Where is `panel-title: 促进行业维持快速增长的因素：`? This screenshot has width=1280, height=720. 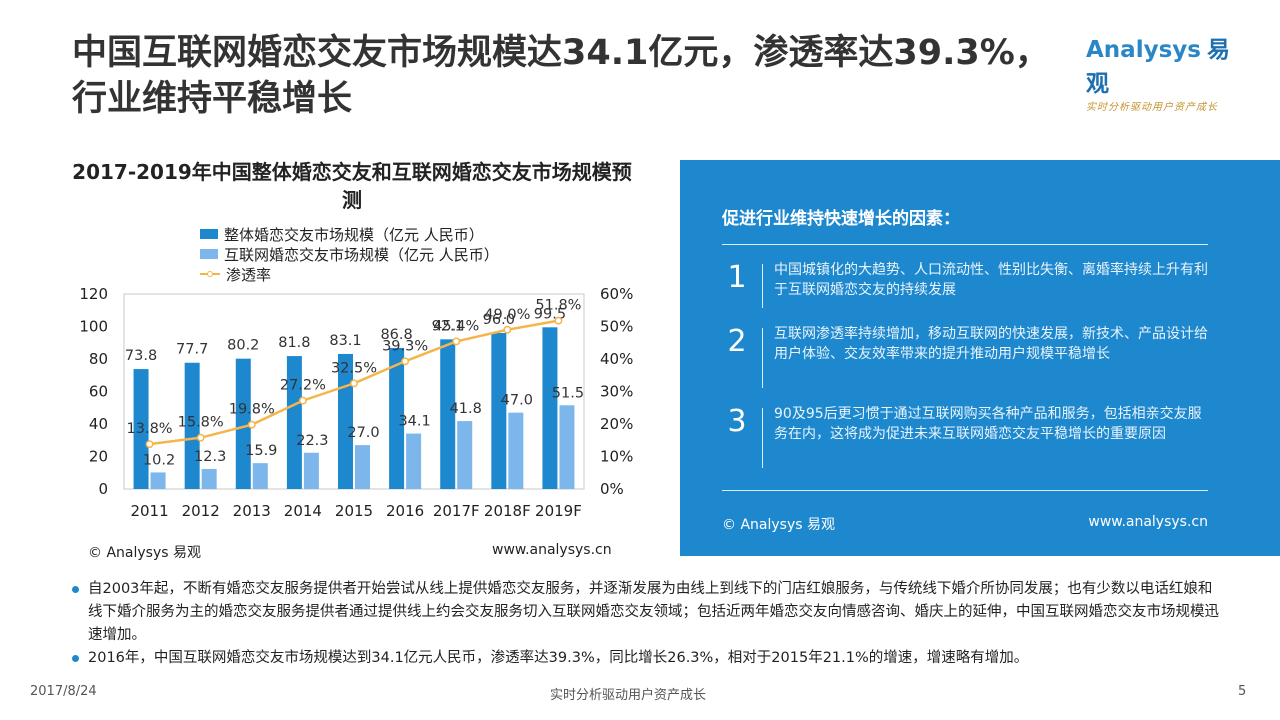 panel-title: 促进行业维持快速增长的因素： is located at coordinates (841, 219).